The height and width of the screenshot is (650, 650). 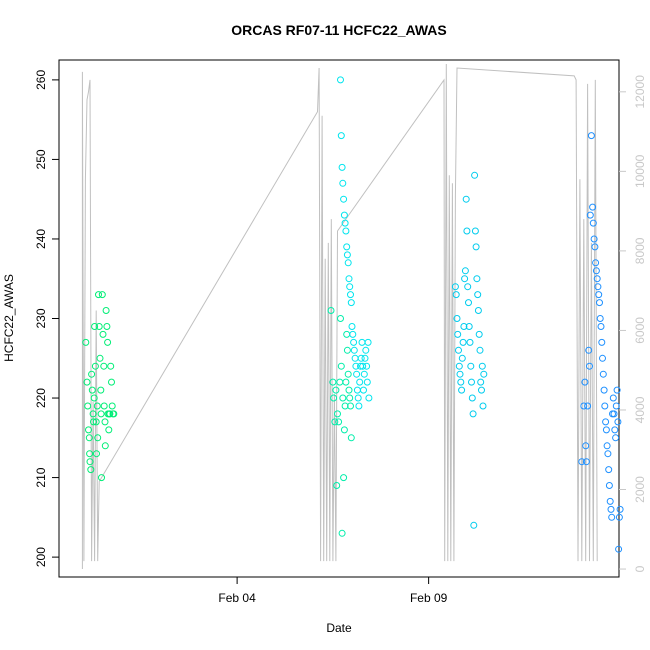 I want to click on x-tick-label: Feb 04, so click(x=237, y=598).